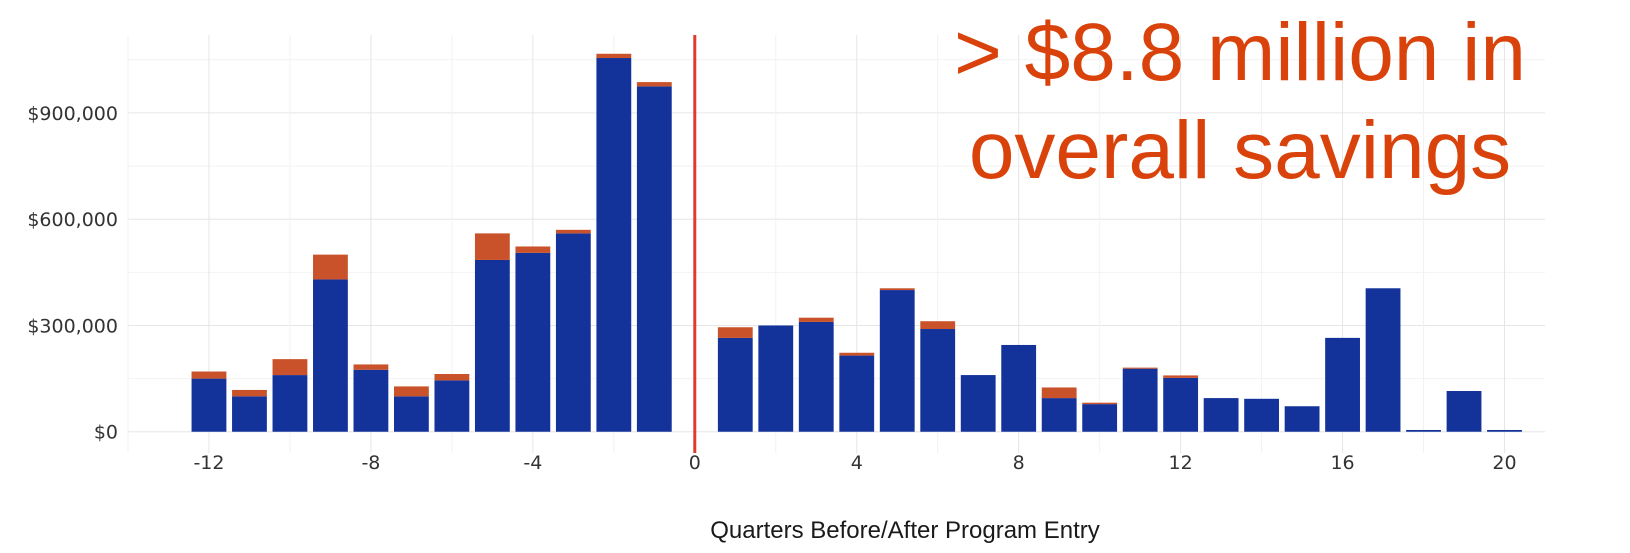 This screenshot has height=553, width=1630. Describe the element at coordinates (106, 433) in the screenshot. I see `y-tick-label: $0` at that location.